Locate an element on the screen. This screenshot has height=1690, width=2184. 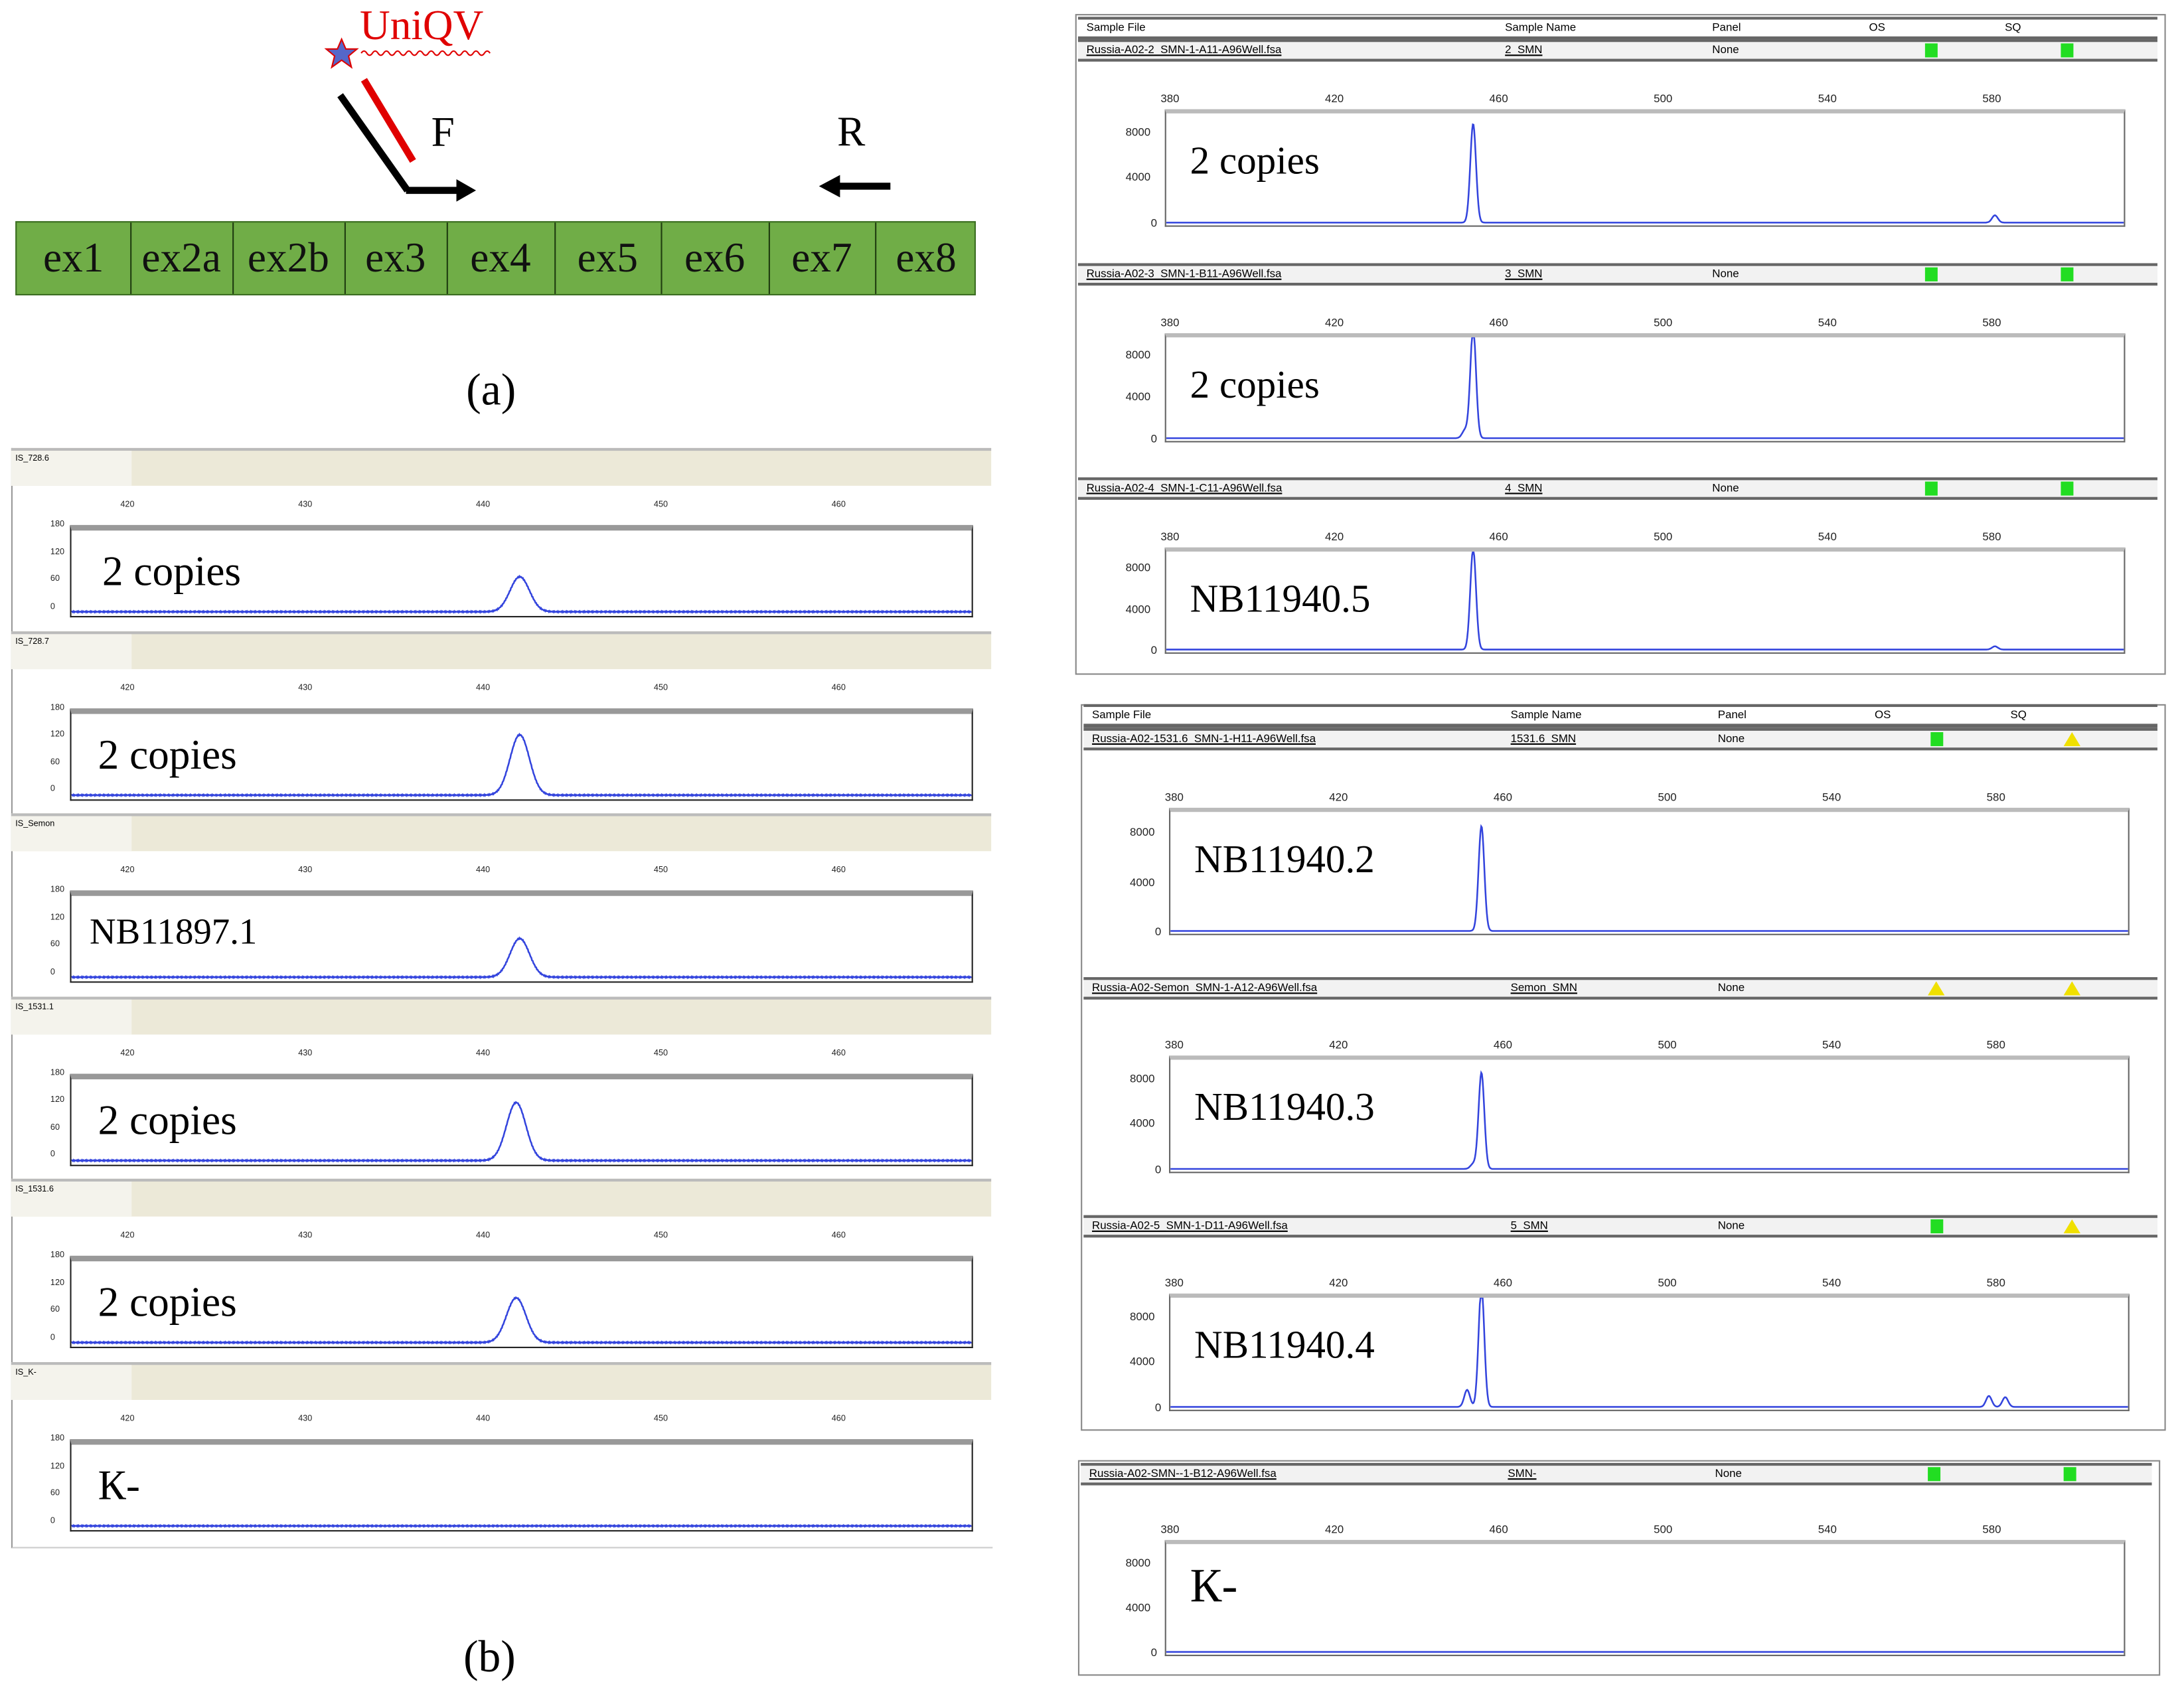
copy-number-annotation: 2 copies is located at coordinates (167, 1120).